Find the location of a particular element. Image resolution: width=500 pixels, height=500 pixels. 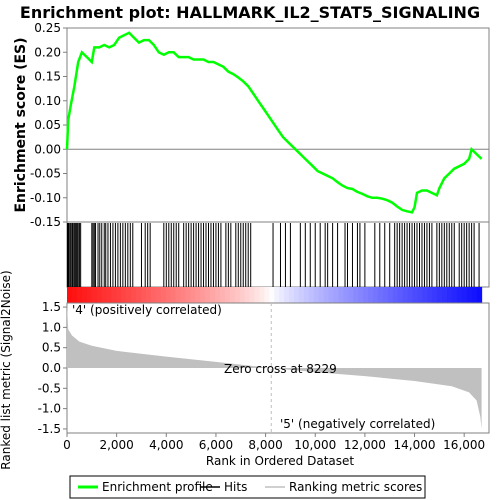

es-y-tick-label: -0.05 is located at coordinates (45, 174).